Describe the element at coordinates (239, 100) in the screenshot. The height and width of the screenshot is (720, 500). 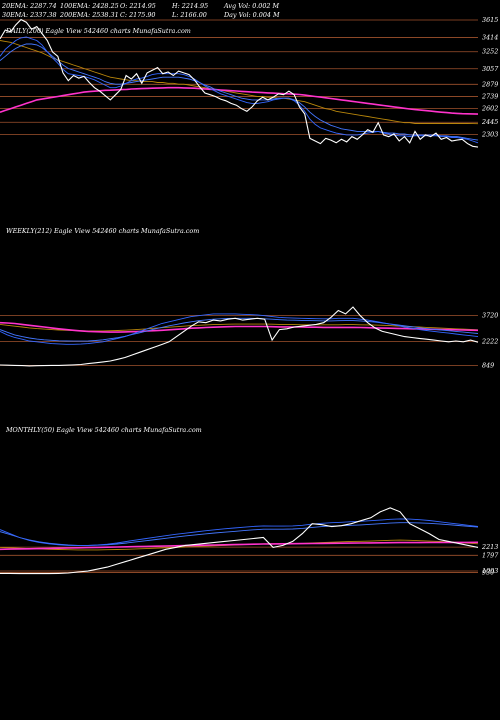
I see `daily-series-ema200` at that location.